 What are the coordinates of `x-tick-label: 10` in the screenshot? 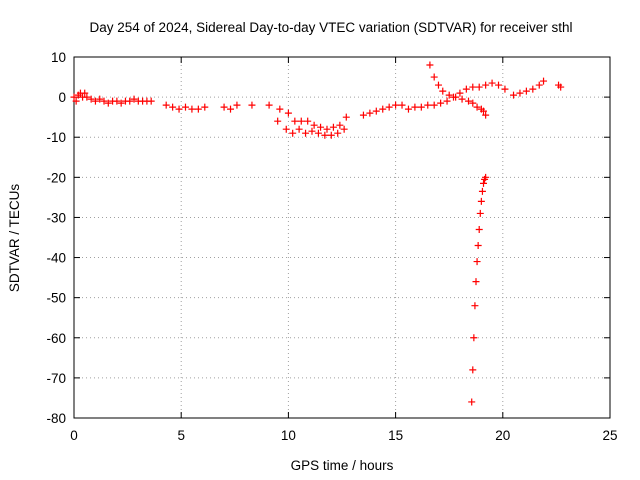 It's located at (288, 435).